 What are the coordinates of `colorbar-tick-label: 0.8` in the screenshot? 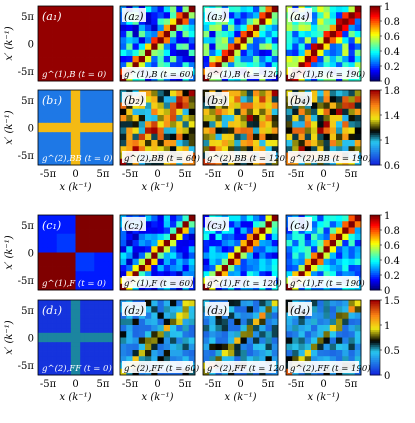 It's located at (392, 22).